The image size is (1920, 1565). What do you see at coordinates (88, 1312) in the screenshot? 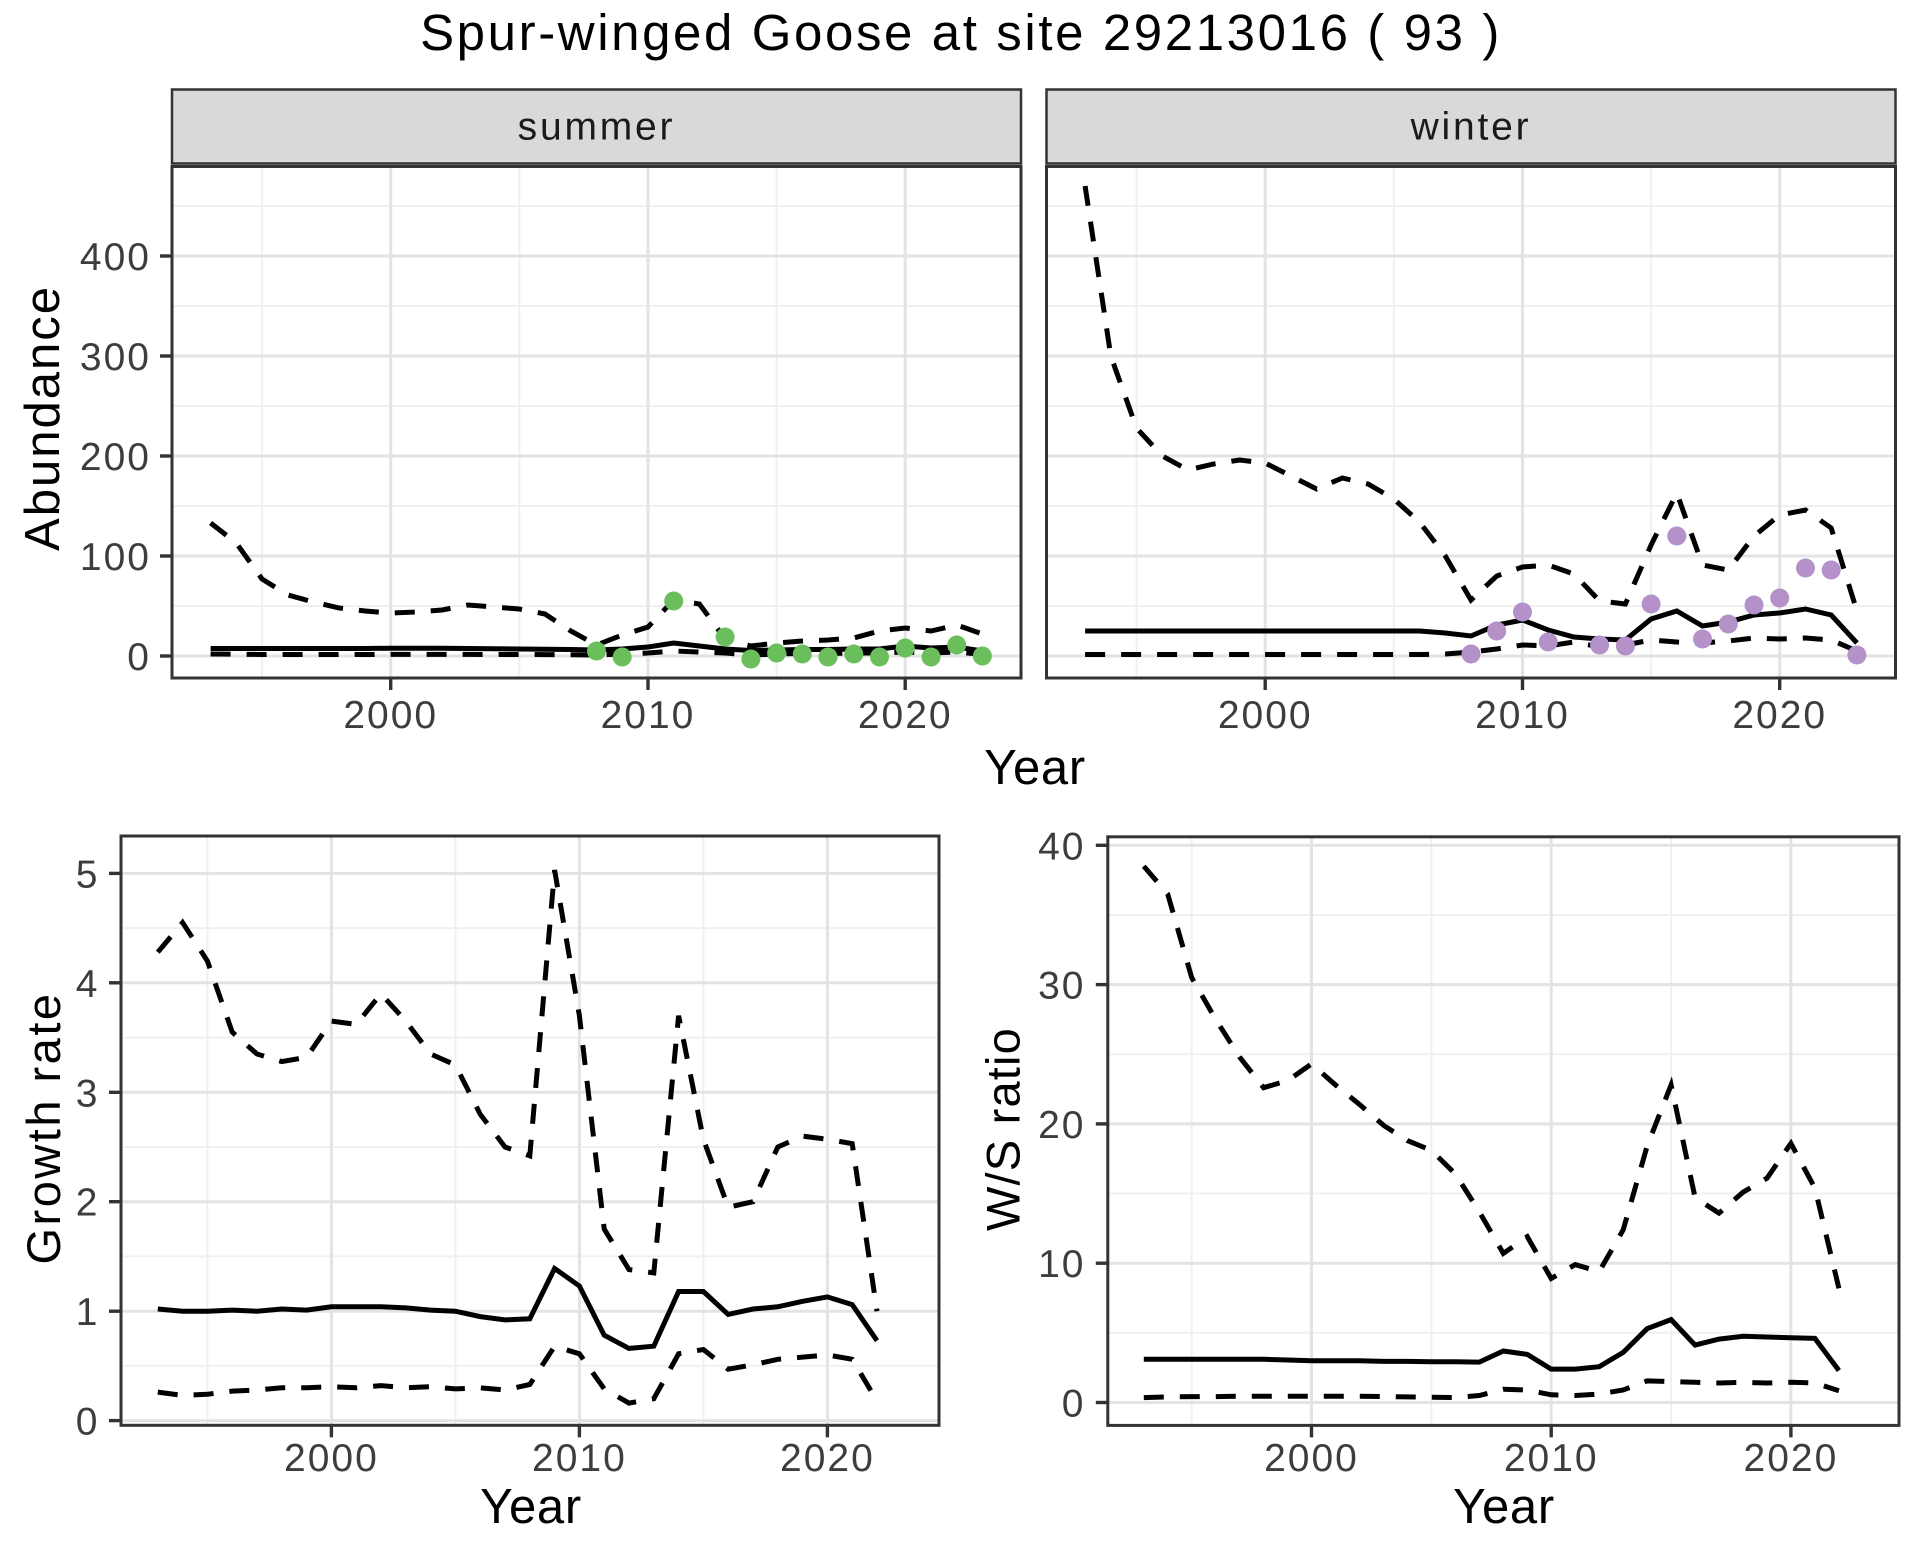
I see `svg-text: 1` at bounding box center [88, 1312].